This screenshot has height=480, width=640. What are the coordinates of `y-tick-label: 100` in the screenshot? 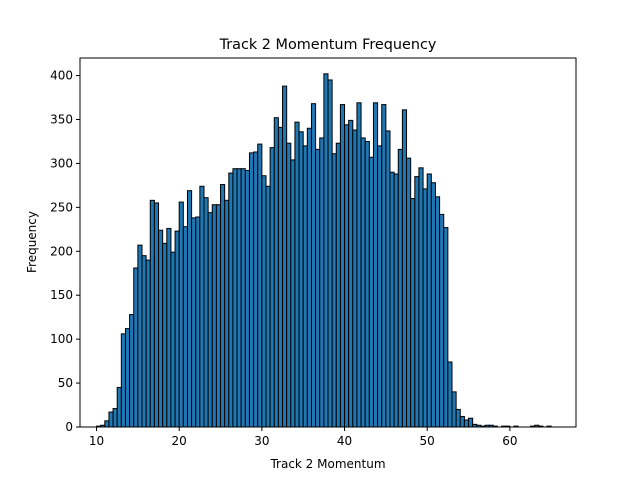 It's located at (61, 339).